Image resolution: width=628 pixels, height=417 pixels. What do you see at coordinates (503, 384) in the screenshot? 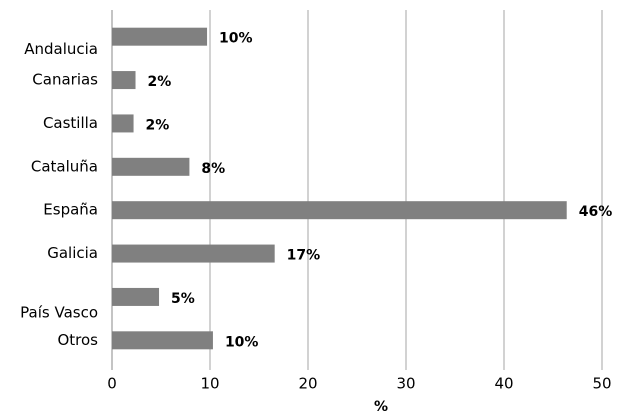
I see `x-tick-label: 40` at bounding box center [503, 384].